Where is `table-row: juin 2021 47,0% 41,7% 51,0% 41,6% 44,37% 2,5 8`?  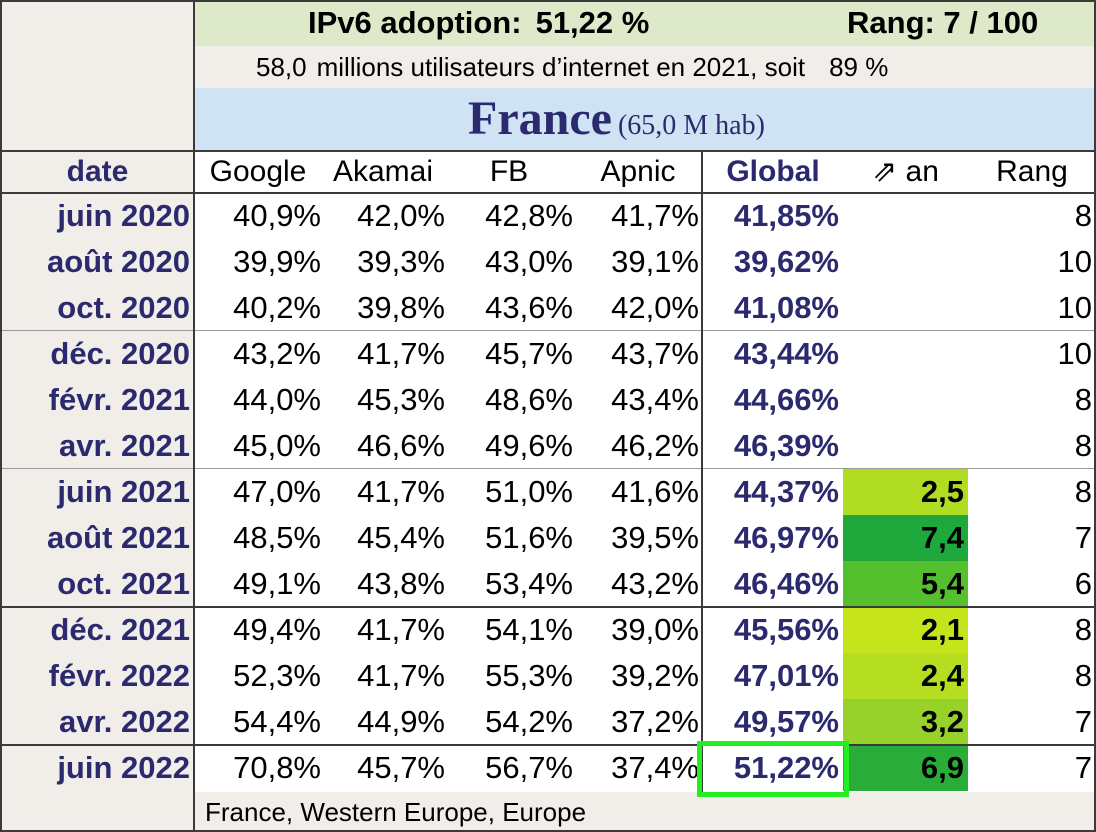 table-row: juin 2021 47,0% 41,7% 51,0% 41,6% 44,37% 2,5 8 is located at coordinates (548, 492).